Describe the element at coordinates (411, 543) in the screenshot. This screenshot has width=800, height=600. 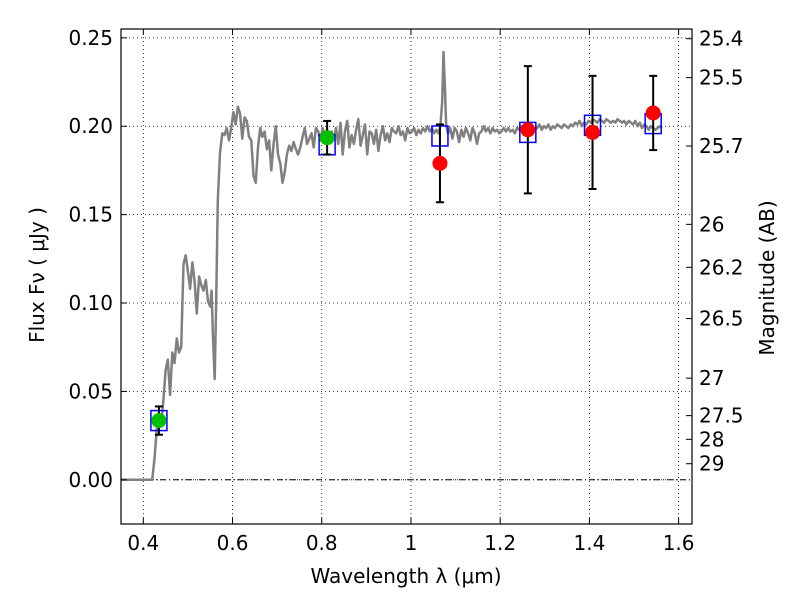
I see `x-tick-label: 1` at that location.